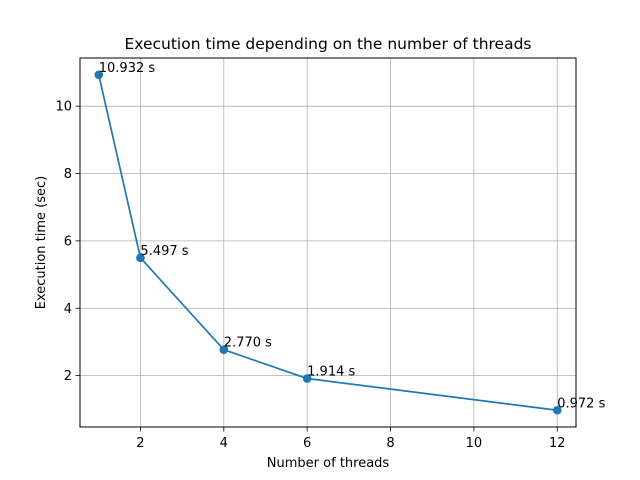  What do you see at coordinates (307, 443) in the screenshot?
I see `x-tick-label: 6` at bounding box center [307, 443].